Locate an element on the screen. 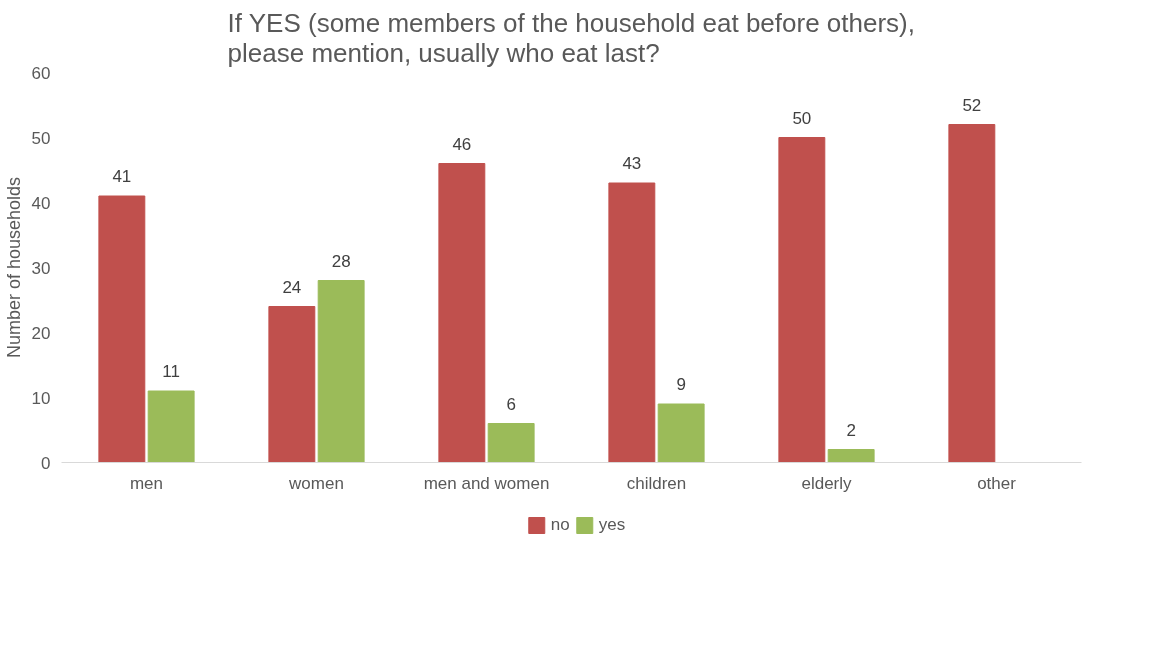 Image resolution: width=1159 pixels, height=666 pixels. data-label: 41 is located at coordinates (122, 176).